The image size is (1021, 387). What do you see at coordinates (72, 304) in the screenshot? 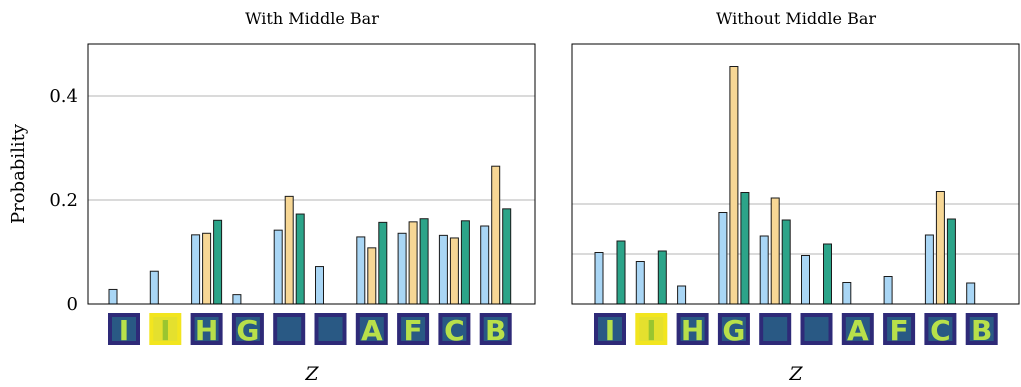
I see `left-y-tick-label: 0` at bounding box center [72, 304].